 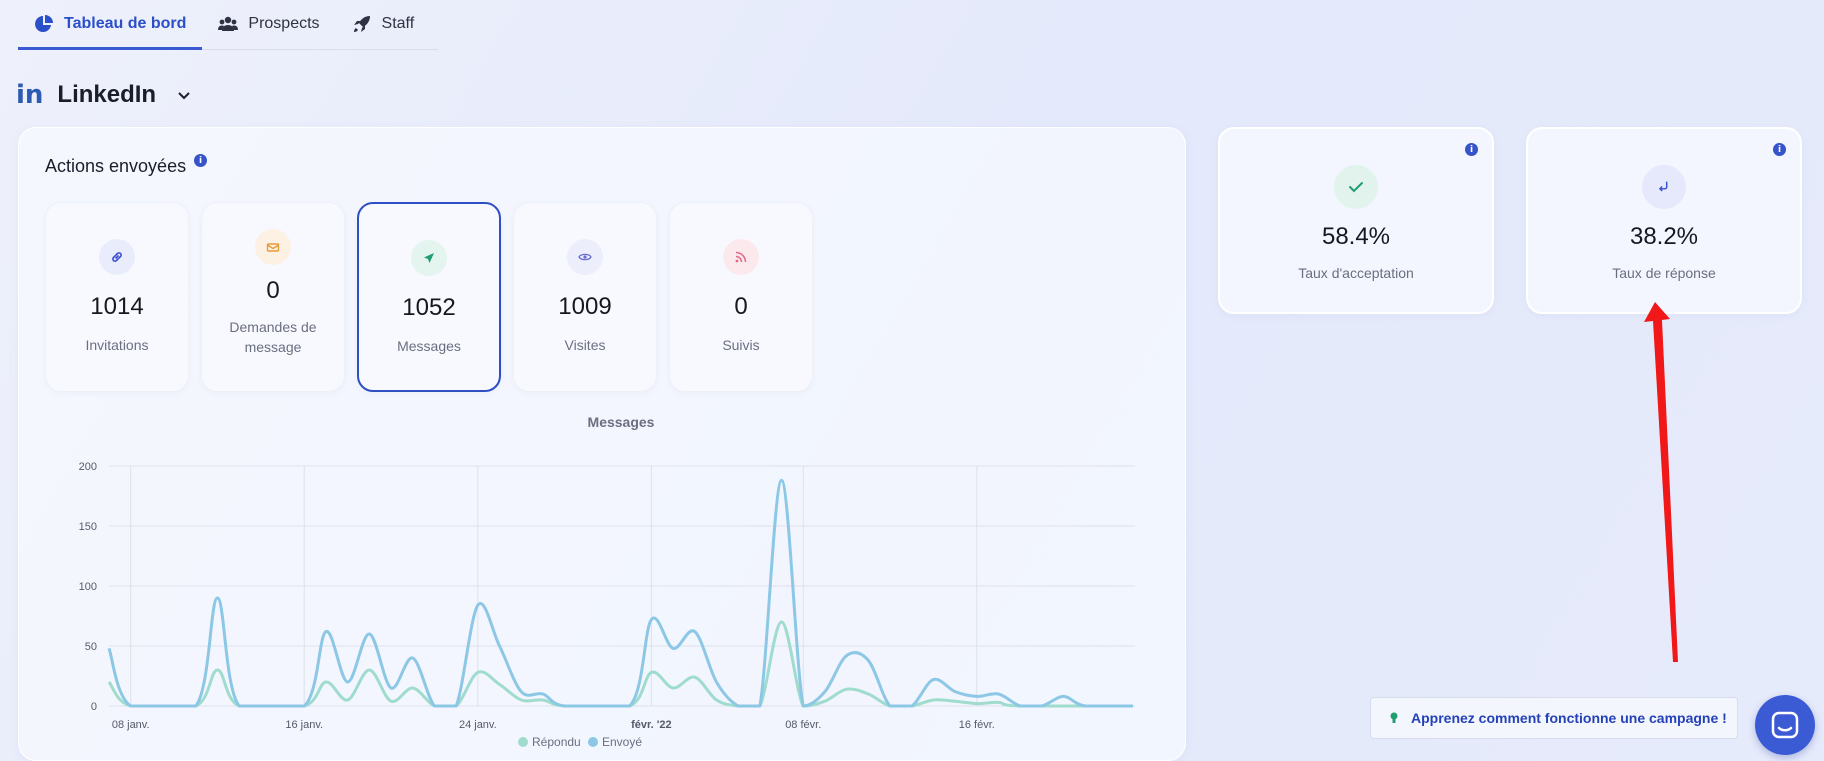 What do you see at coordinates (429, 346) in the screenshot?
I see `stat-label: Messages` at bounding box center [429, 346].